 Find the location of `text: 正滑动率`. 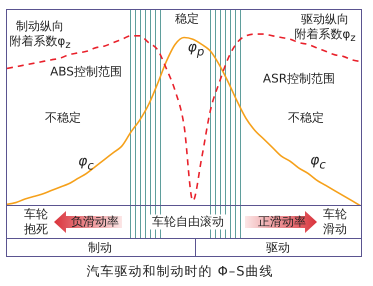

text: 正滑动率 is located at coordinates (282, 222).